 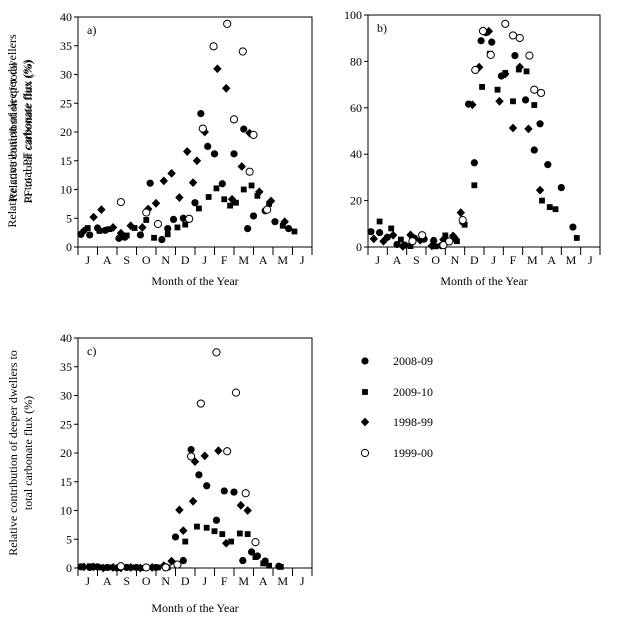 I want to click on legend-marker, so click(x=365, y=392).